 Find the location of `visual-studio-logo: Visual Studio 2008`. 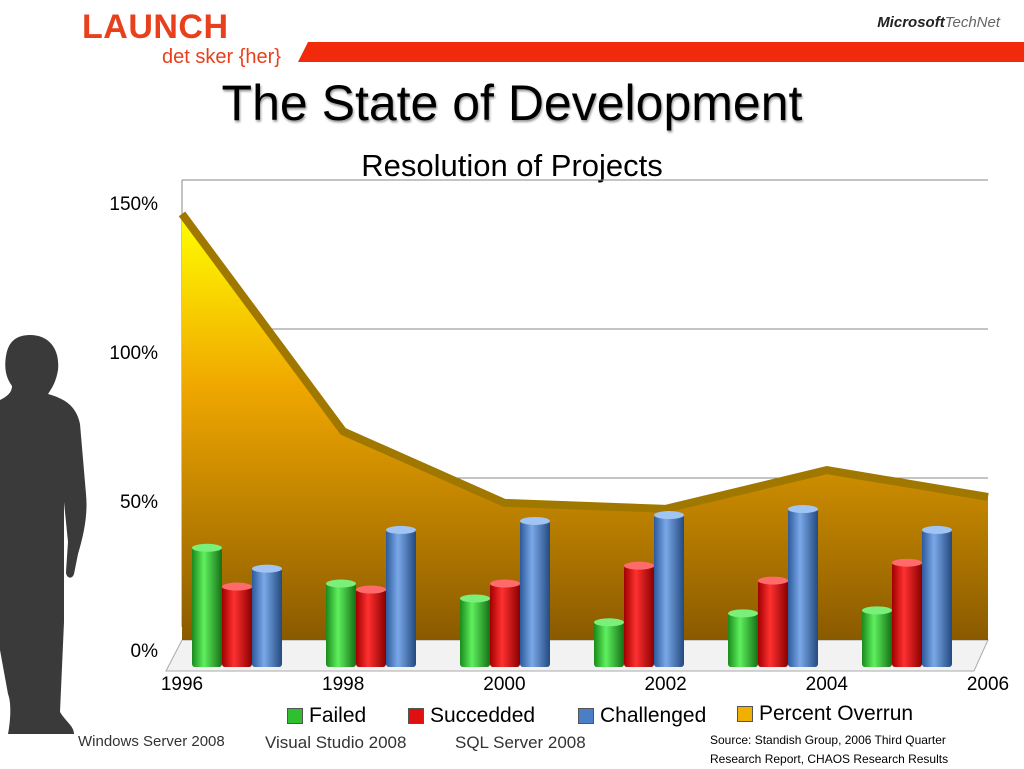

visual-studio-logo: Visual Studio 2008 is located at coordinates (336, 742).